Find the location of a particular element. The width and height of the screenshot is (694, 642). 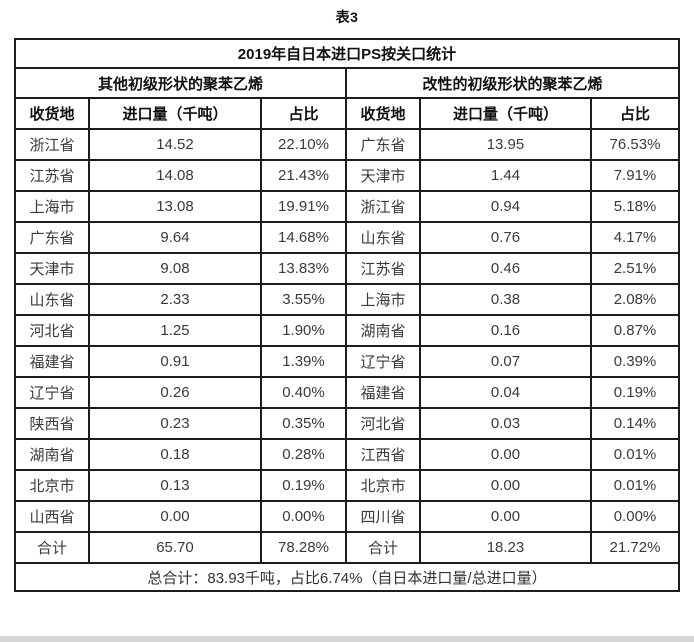

column-header-place-right: 收货地 is located at coordinates (382, 113).